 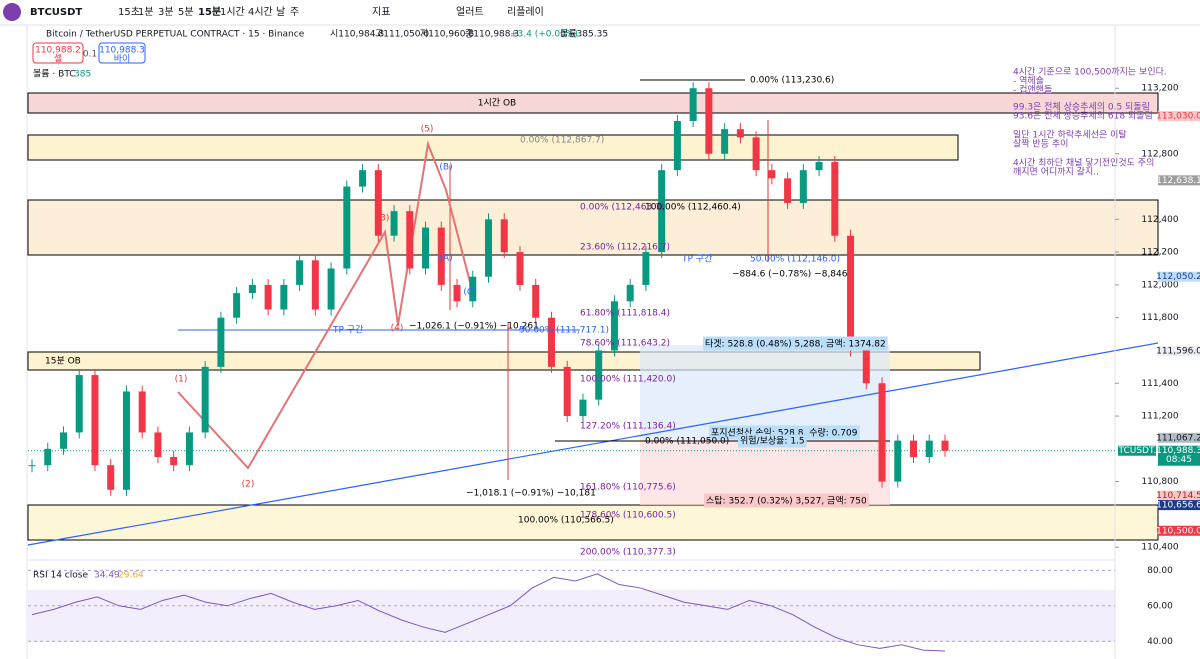 What do you see at coordinates (122, 59) in the screenshot?
I see `buy-label: 바이` at bounding box center [122, 59].